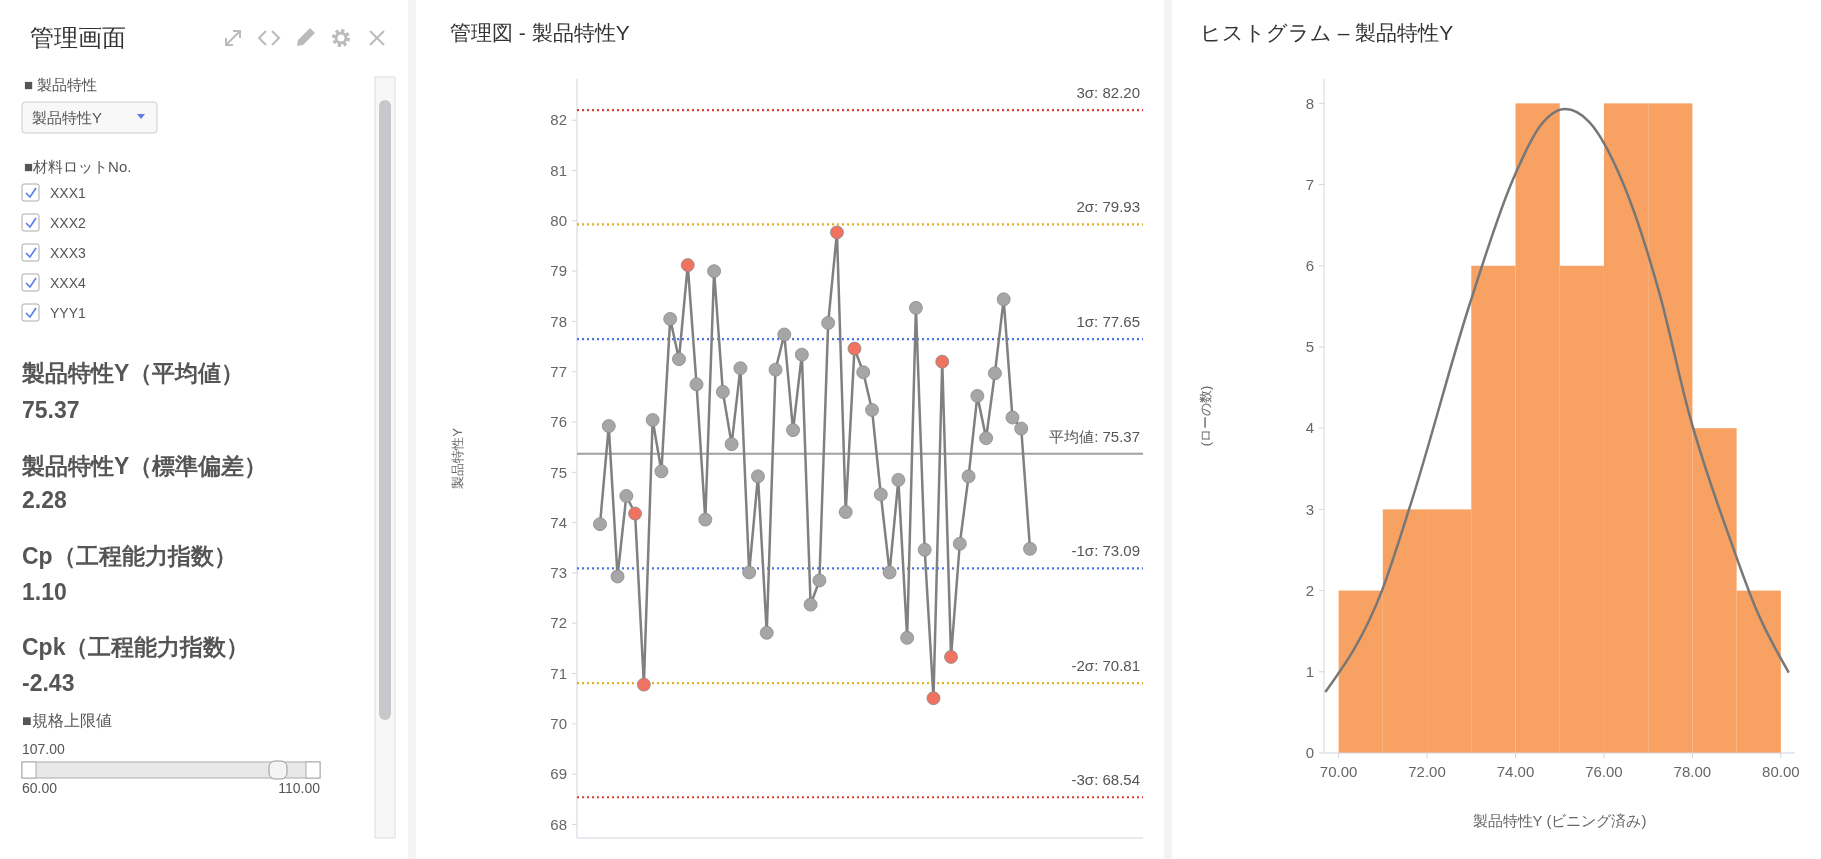  What do you see at coordinates (558, 623) in the screenshot?
I see `y-tick-label: 72` at bounding box center [558, 623].